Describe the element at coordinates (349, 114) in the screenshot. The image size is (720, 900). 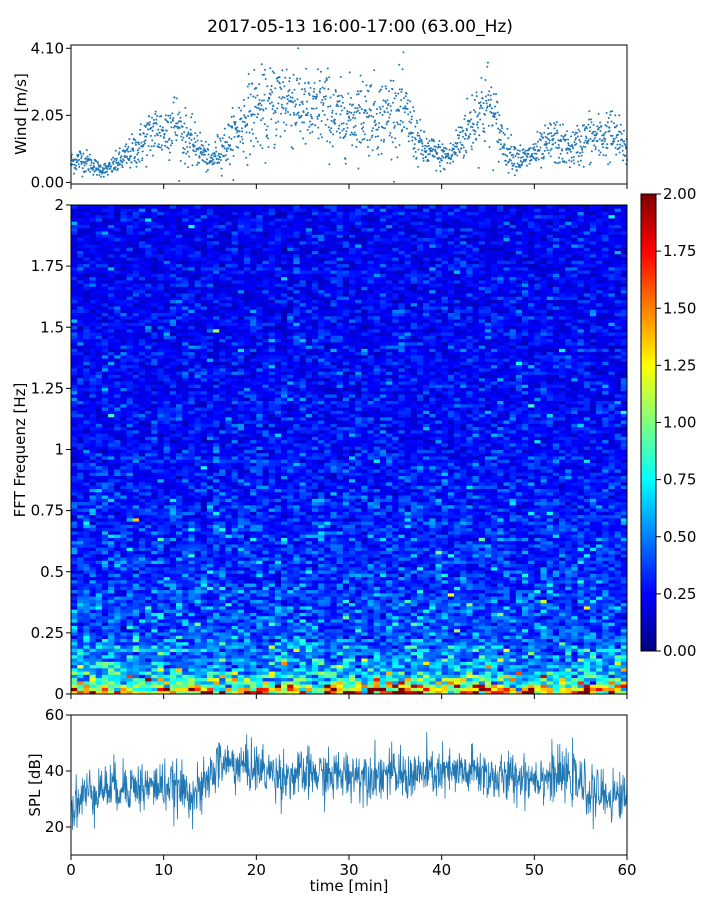
I see `wind-plot-frame` at that location.